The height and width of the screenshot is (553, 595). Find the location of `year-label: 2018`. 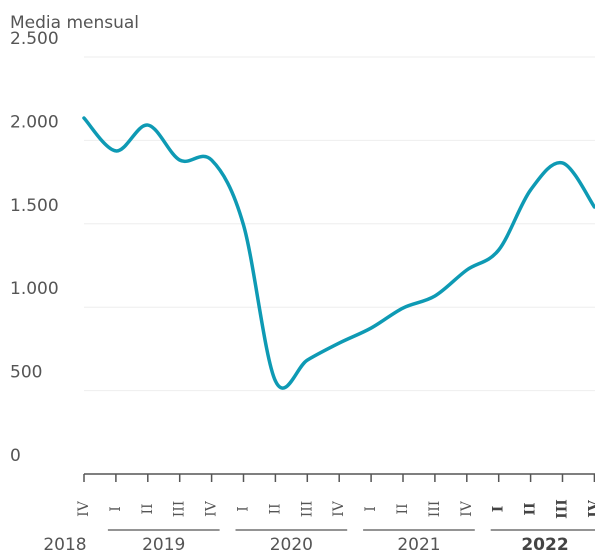

year-label: 2018 is located at coordinates (64, 544).